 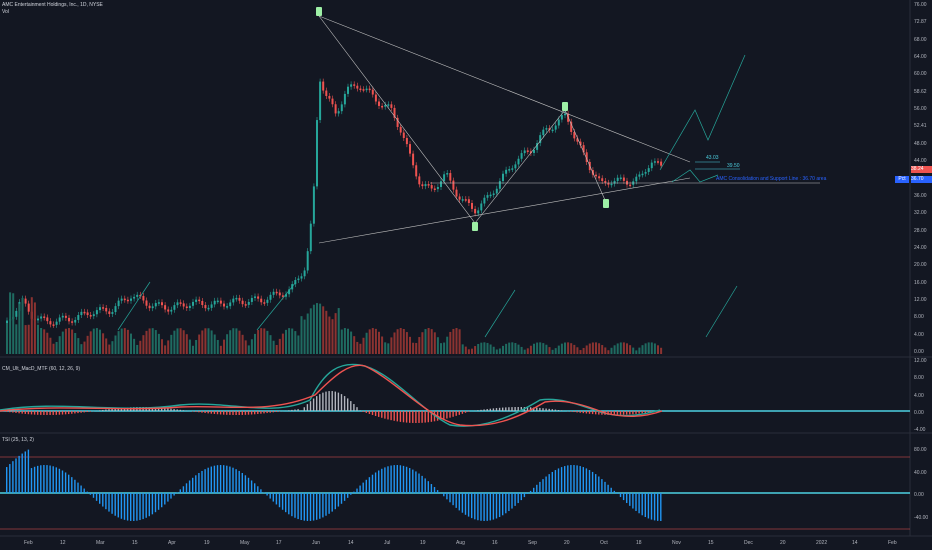 What do you see at coordinates (495, 543) in the screenshot?
I see `time-label: 16` at bounding box center [495, 543].